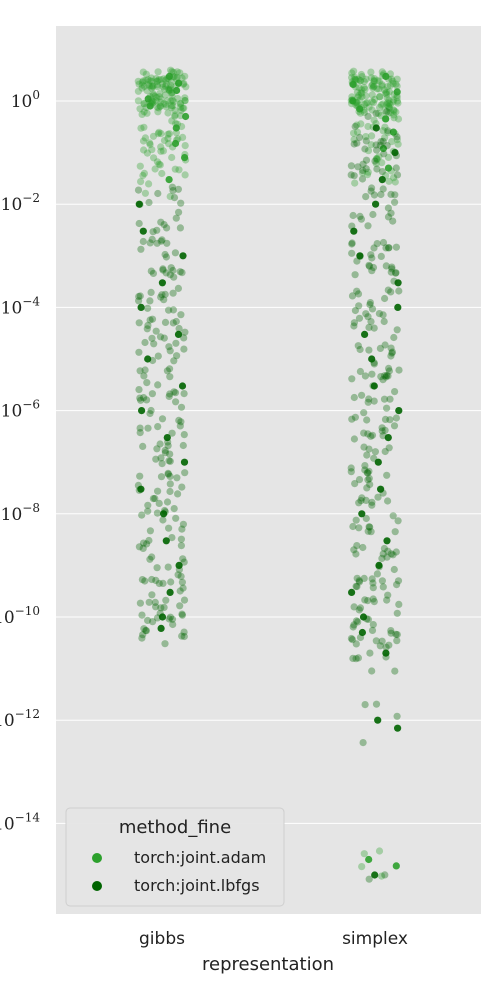  Describe the element at coordinates (268, 964) in the screenshot. I see `x-axis-title: representation` at that location.